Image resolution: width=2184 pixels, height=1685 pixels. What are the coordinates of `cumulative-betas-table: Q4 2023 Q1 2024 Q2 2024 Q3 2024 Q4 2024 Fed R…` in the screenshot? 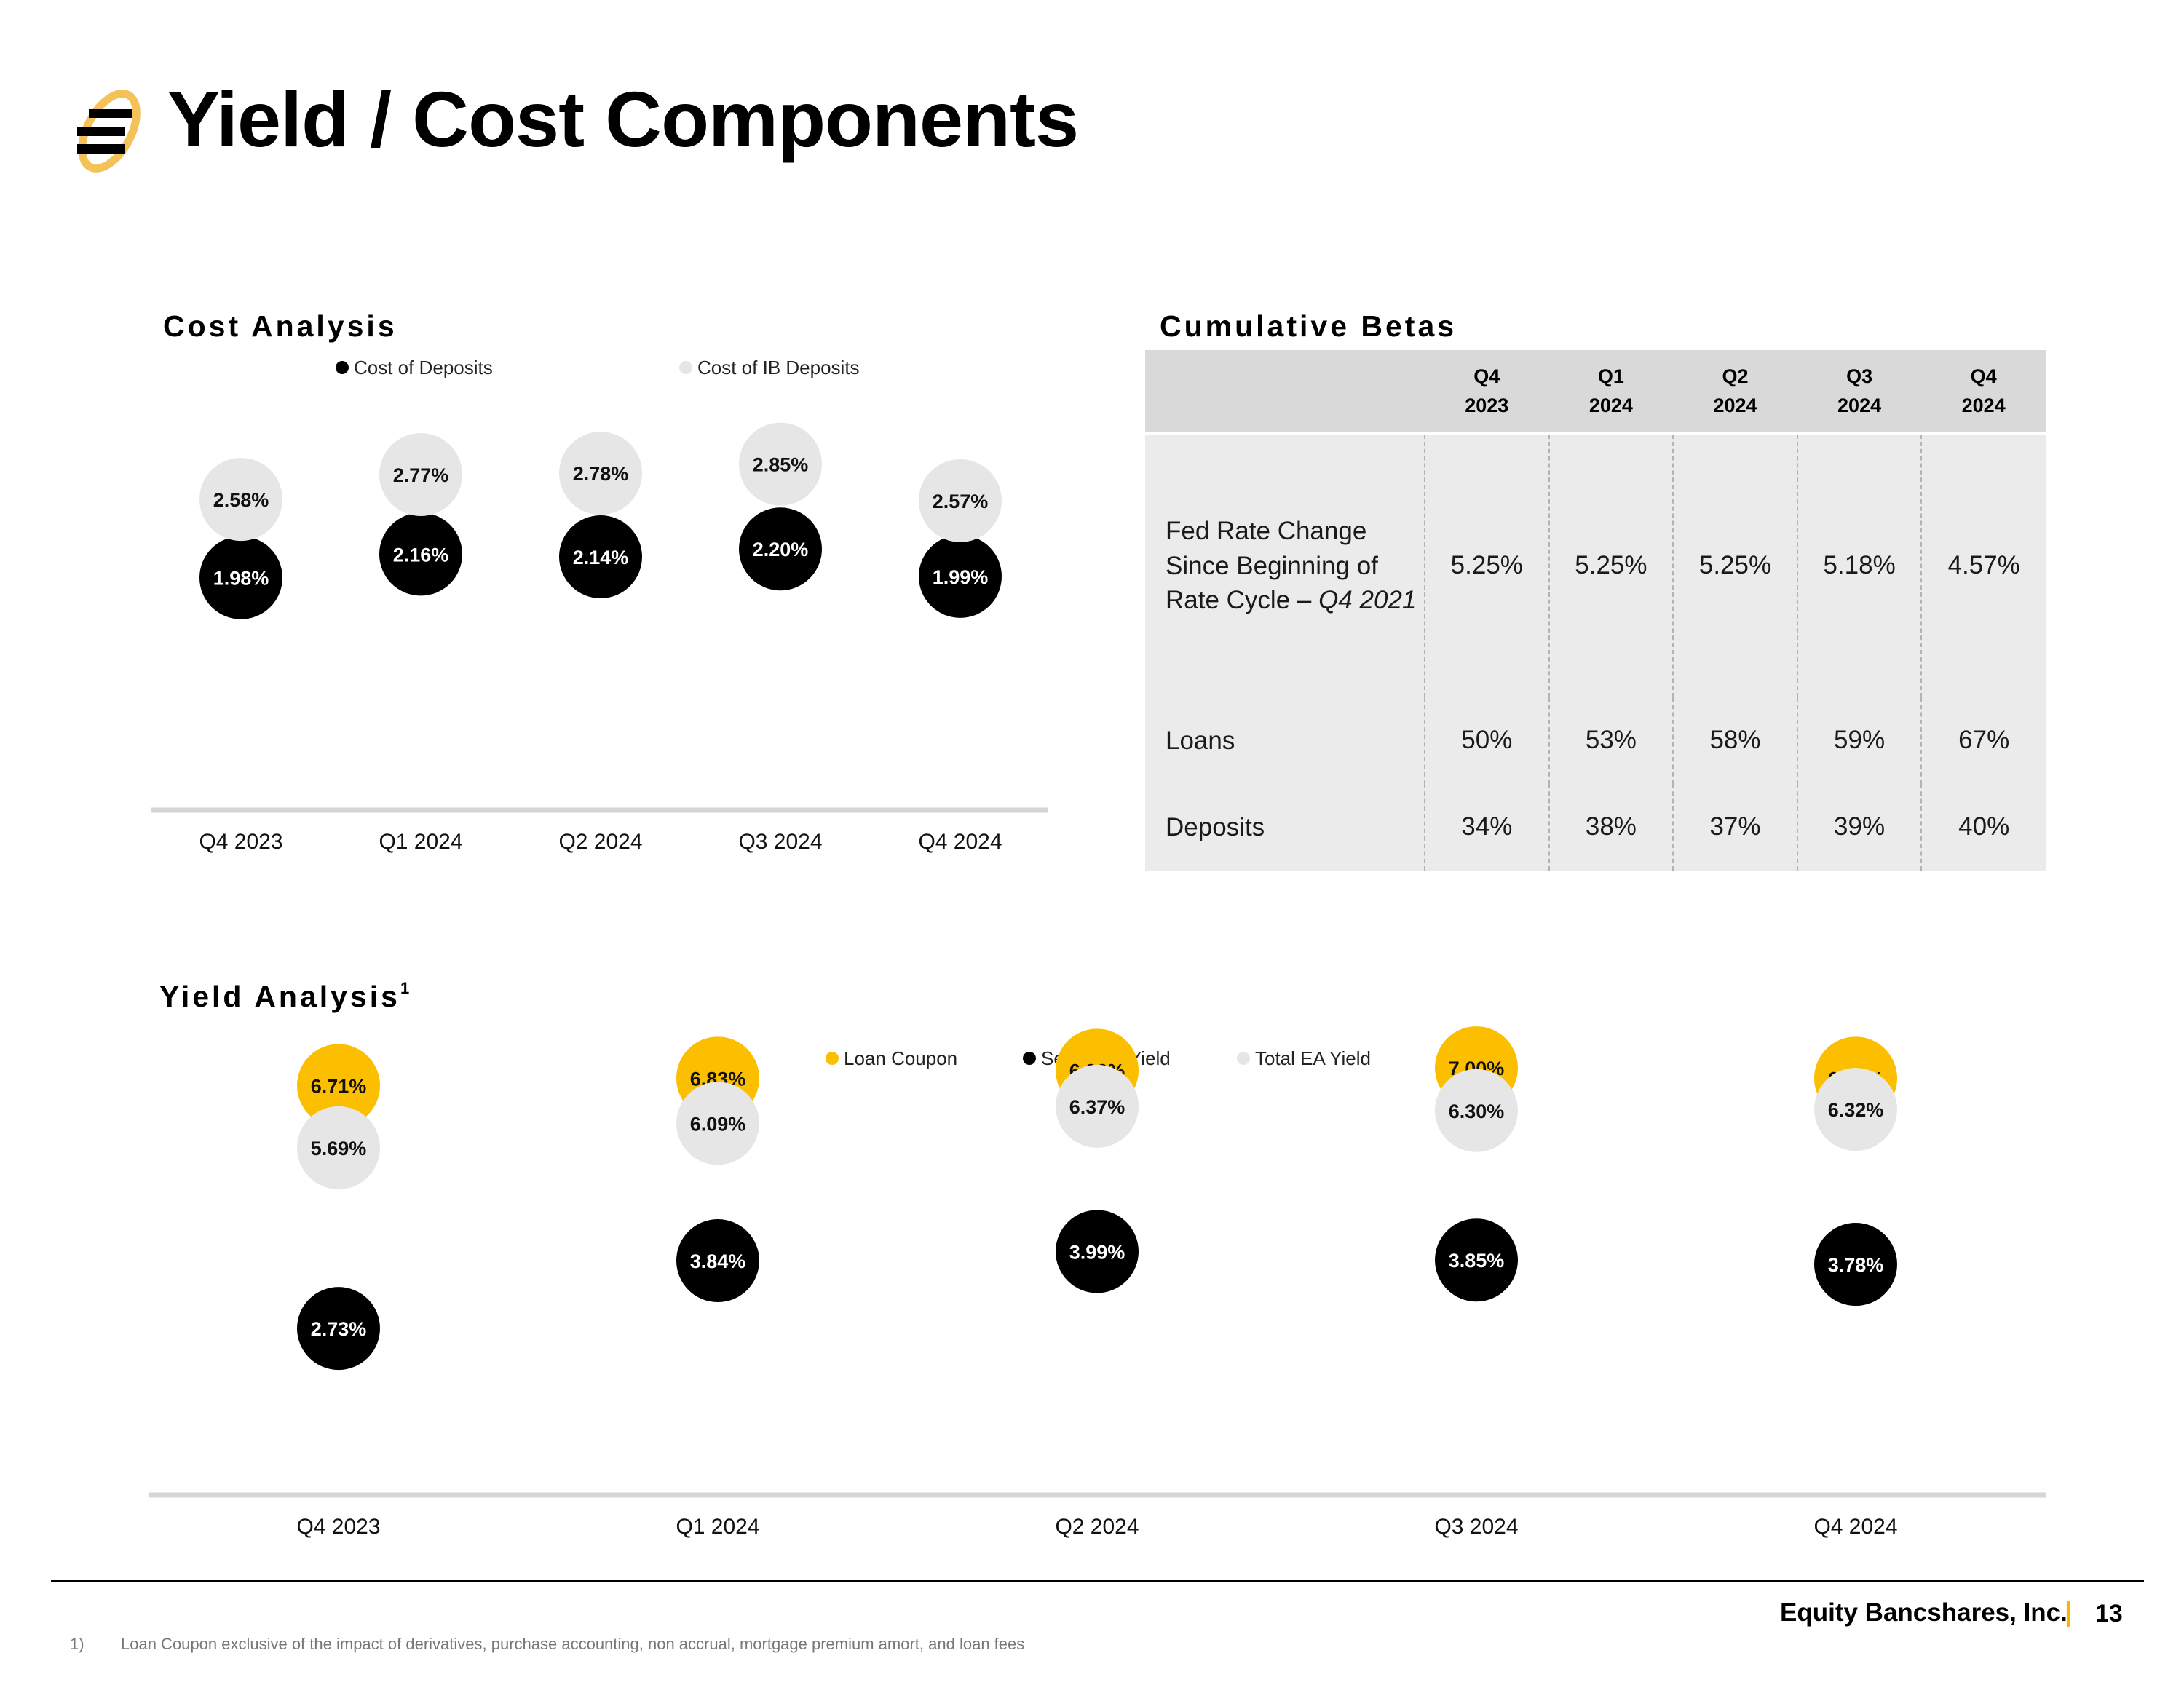 It's located at (1595, 610).